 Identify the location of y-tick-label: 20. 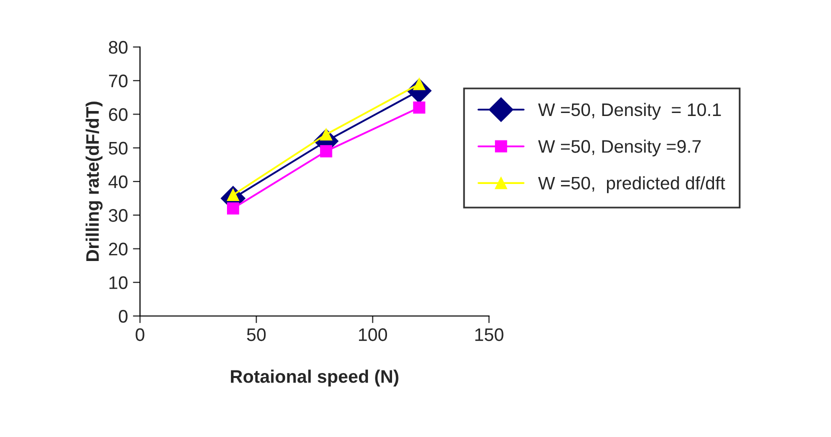
(118, 249).